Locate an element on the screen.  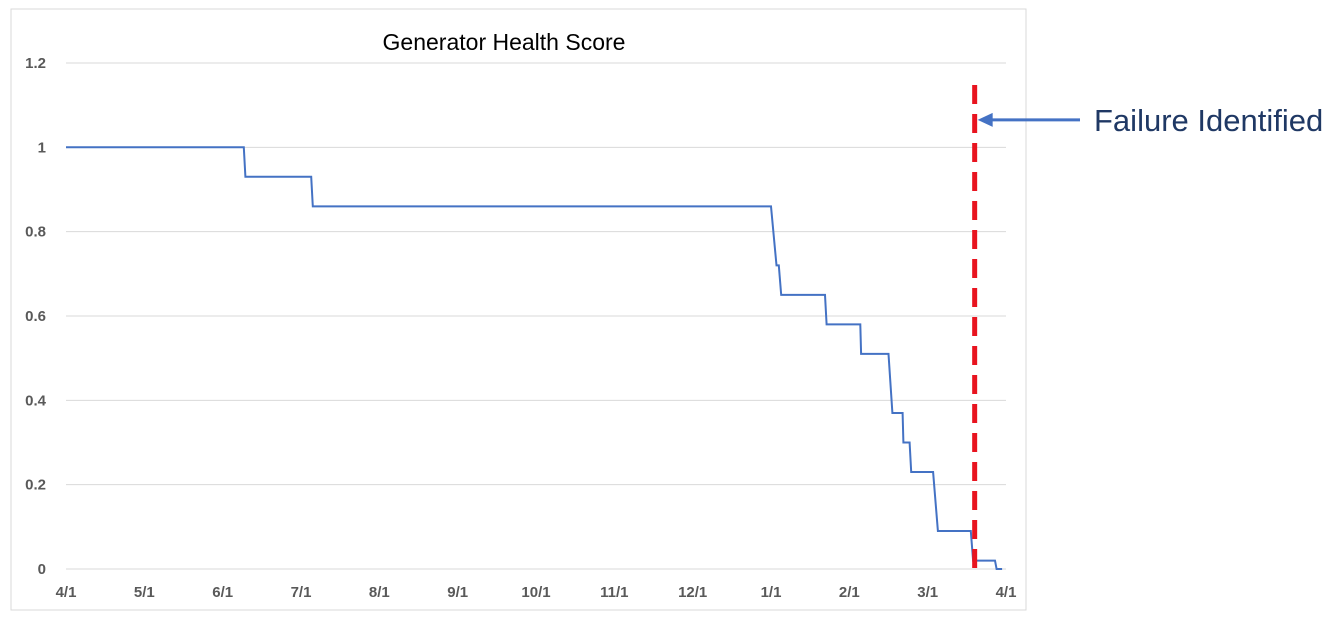
x-tick-label: 2/1 is located at coordinates (849, 592).